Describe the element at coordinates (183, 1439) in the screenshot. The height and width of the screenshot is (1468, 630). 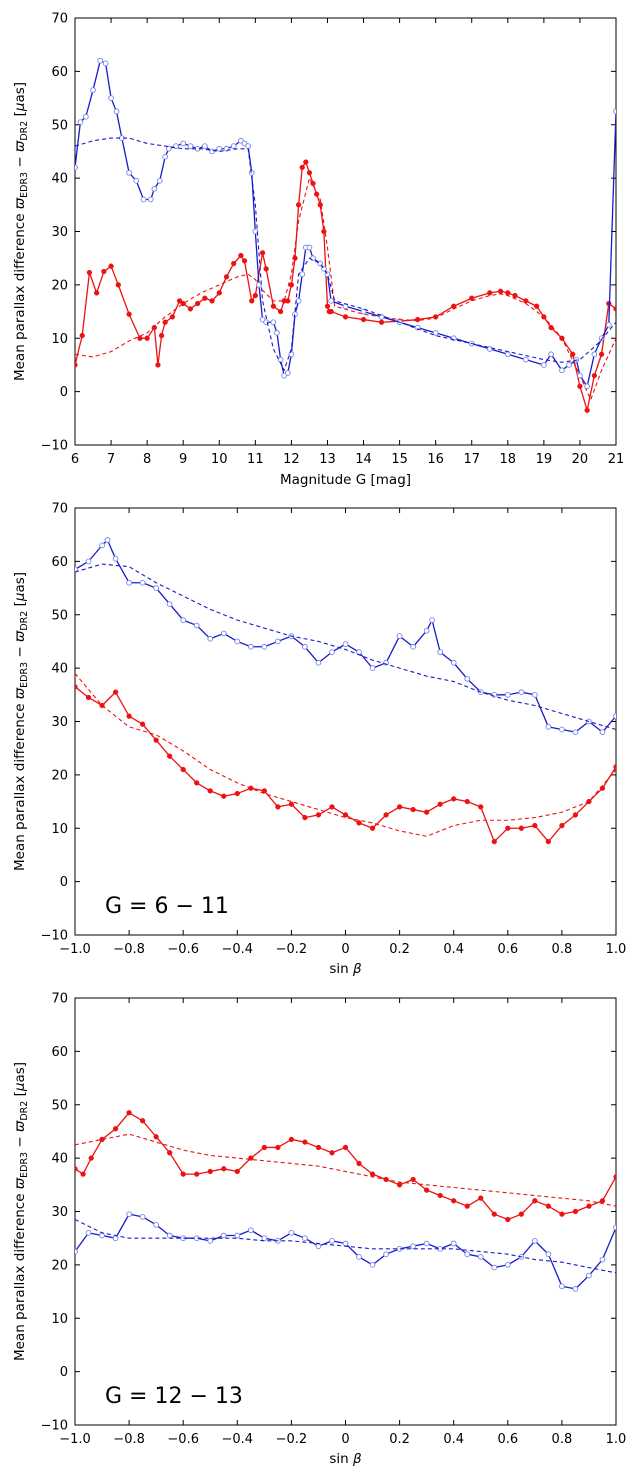
I see `x-tick-label: −0.6` at that location.